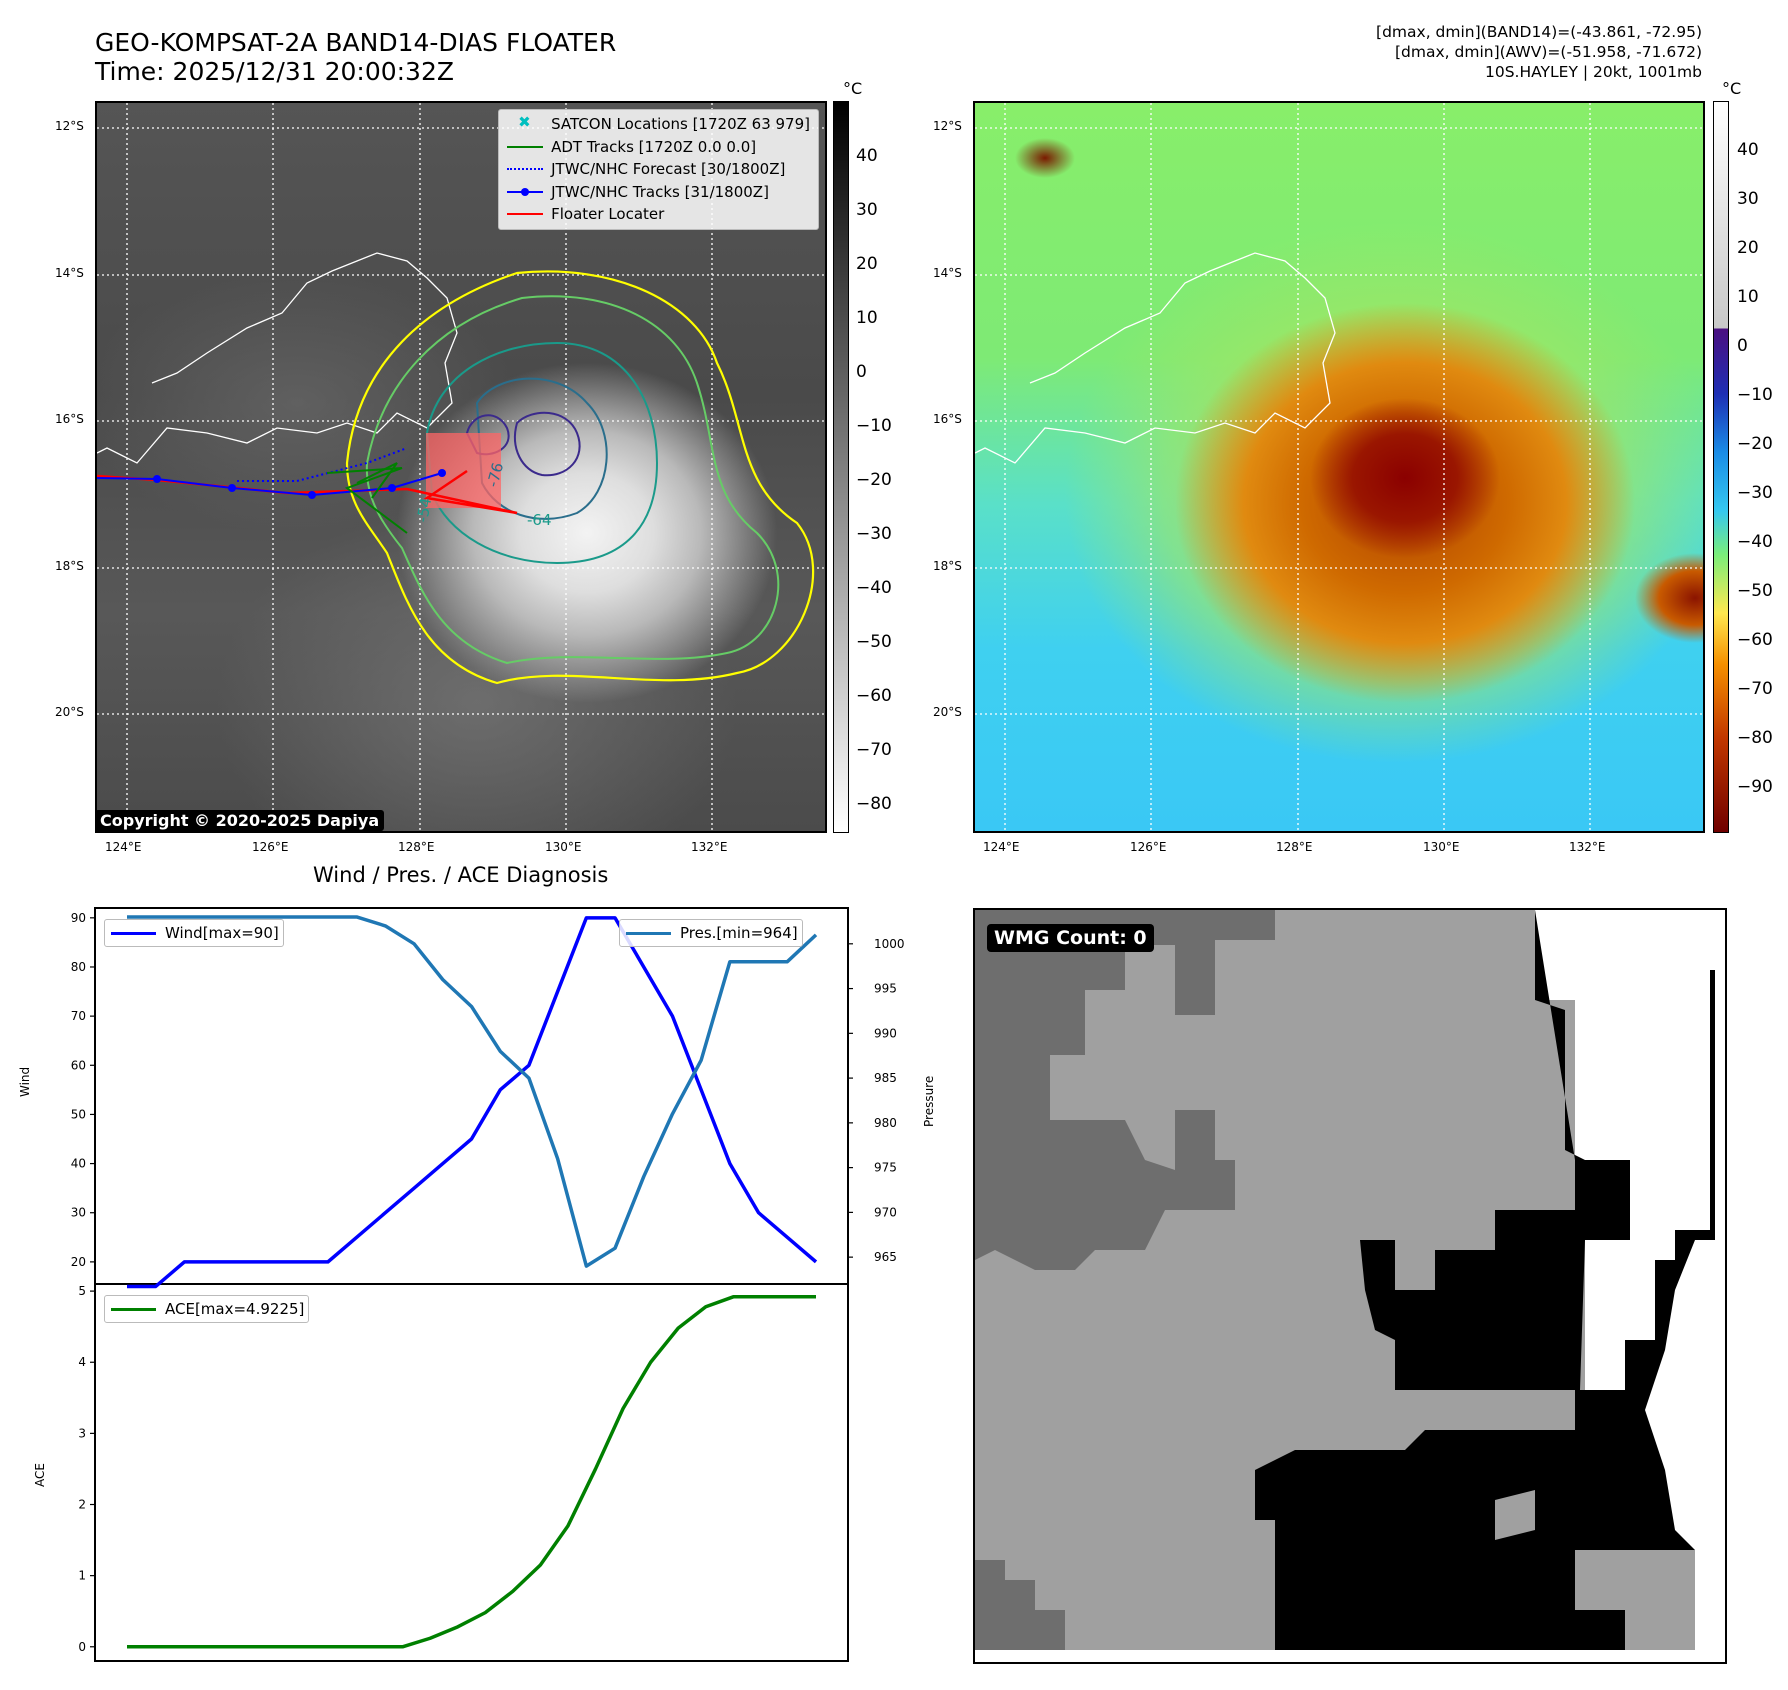  Describe the element at coordinates (1755, 640) in the screenshot. I see `cb-color-tick: −60` at that location.